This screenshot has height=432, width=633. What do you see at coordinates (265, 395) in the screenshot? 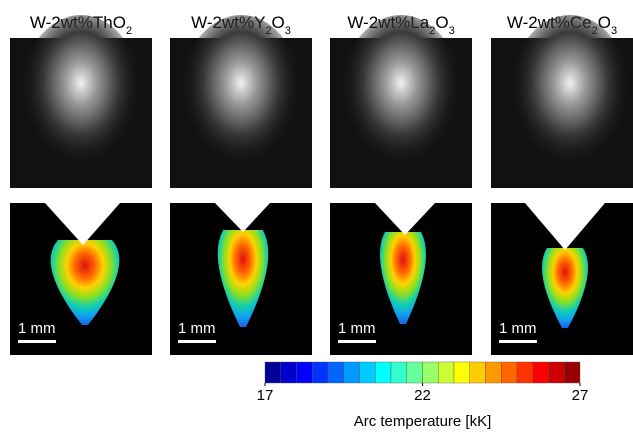
I see `colorbar-tick-label: 17` at bounding box center [265, 395].